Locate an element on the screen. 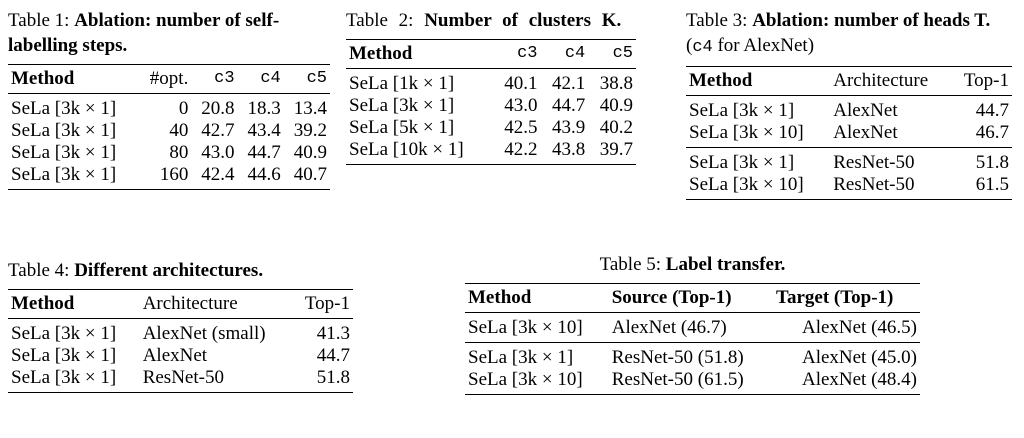  table-row: SeLa [3k × 1] AlexNet (small) 41.3 is located at coordinates (180, 332).